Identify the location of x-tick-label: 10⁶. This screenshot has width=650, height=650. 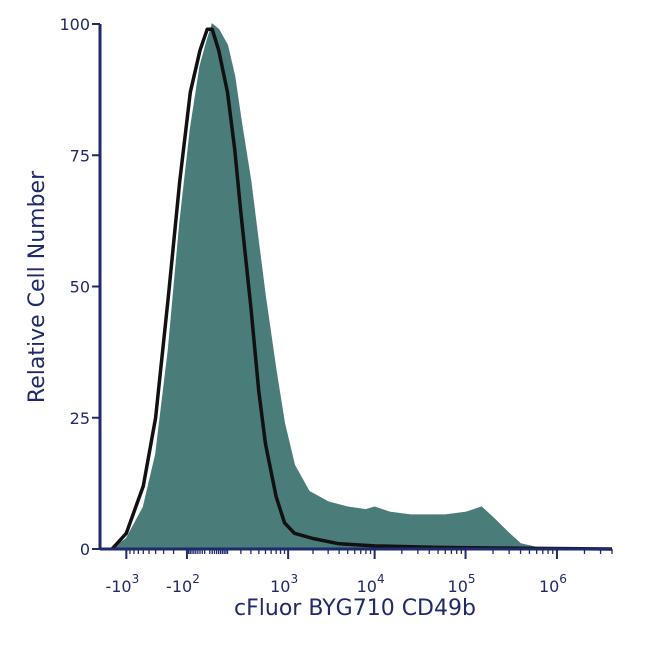
(553, 584).